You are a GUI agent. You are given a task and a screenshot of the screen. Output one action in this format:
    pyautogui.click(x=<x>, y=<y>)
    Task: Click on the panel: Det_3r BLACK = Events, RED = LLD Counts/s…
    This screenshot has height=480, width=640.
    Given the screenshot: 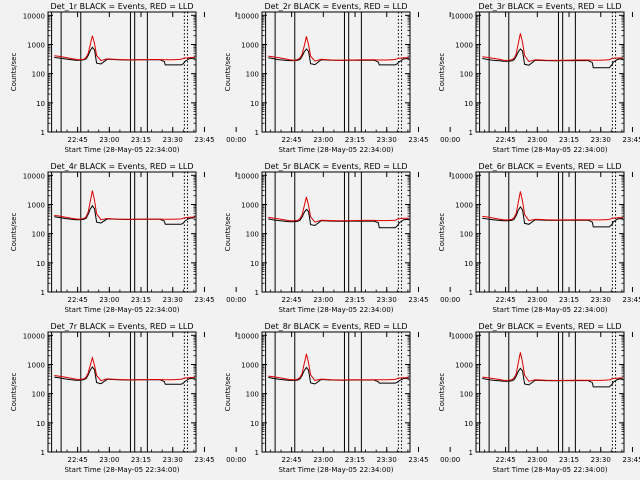 What is the action you would take?
    pyautogui.click(x=539, y=78)
    